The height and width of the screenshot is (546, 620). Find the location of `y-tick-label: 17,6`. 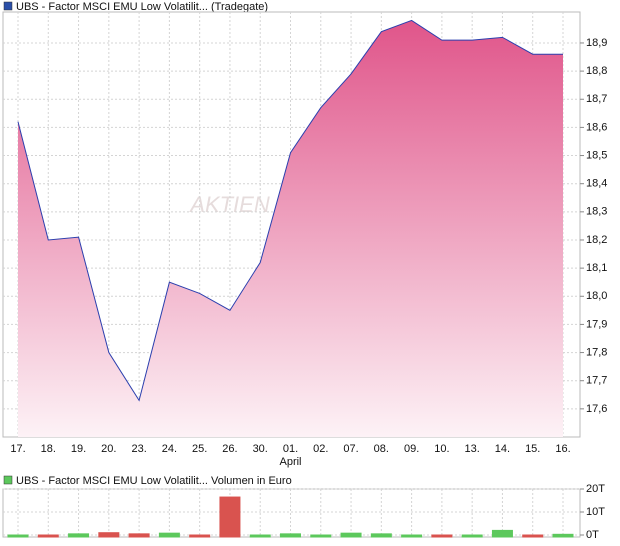

y-tick-label: 17,6 is located at coordinates (596, 409).